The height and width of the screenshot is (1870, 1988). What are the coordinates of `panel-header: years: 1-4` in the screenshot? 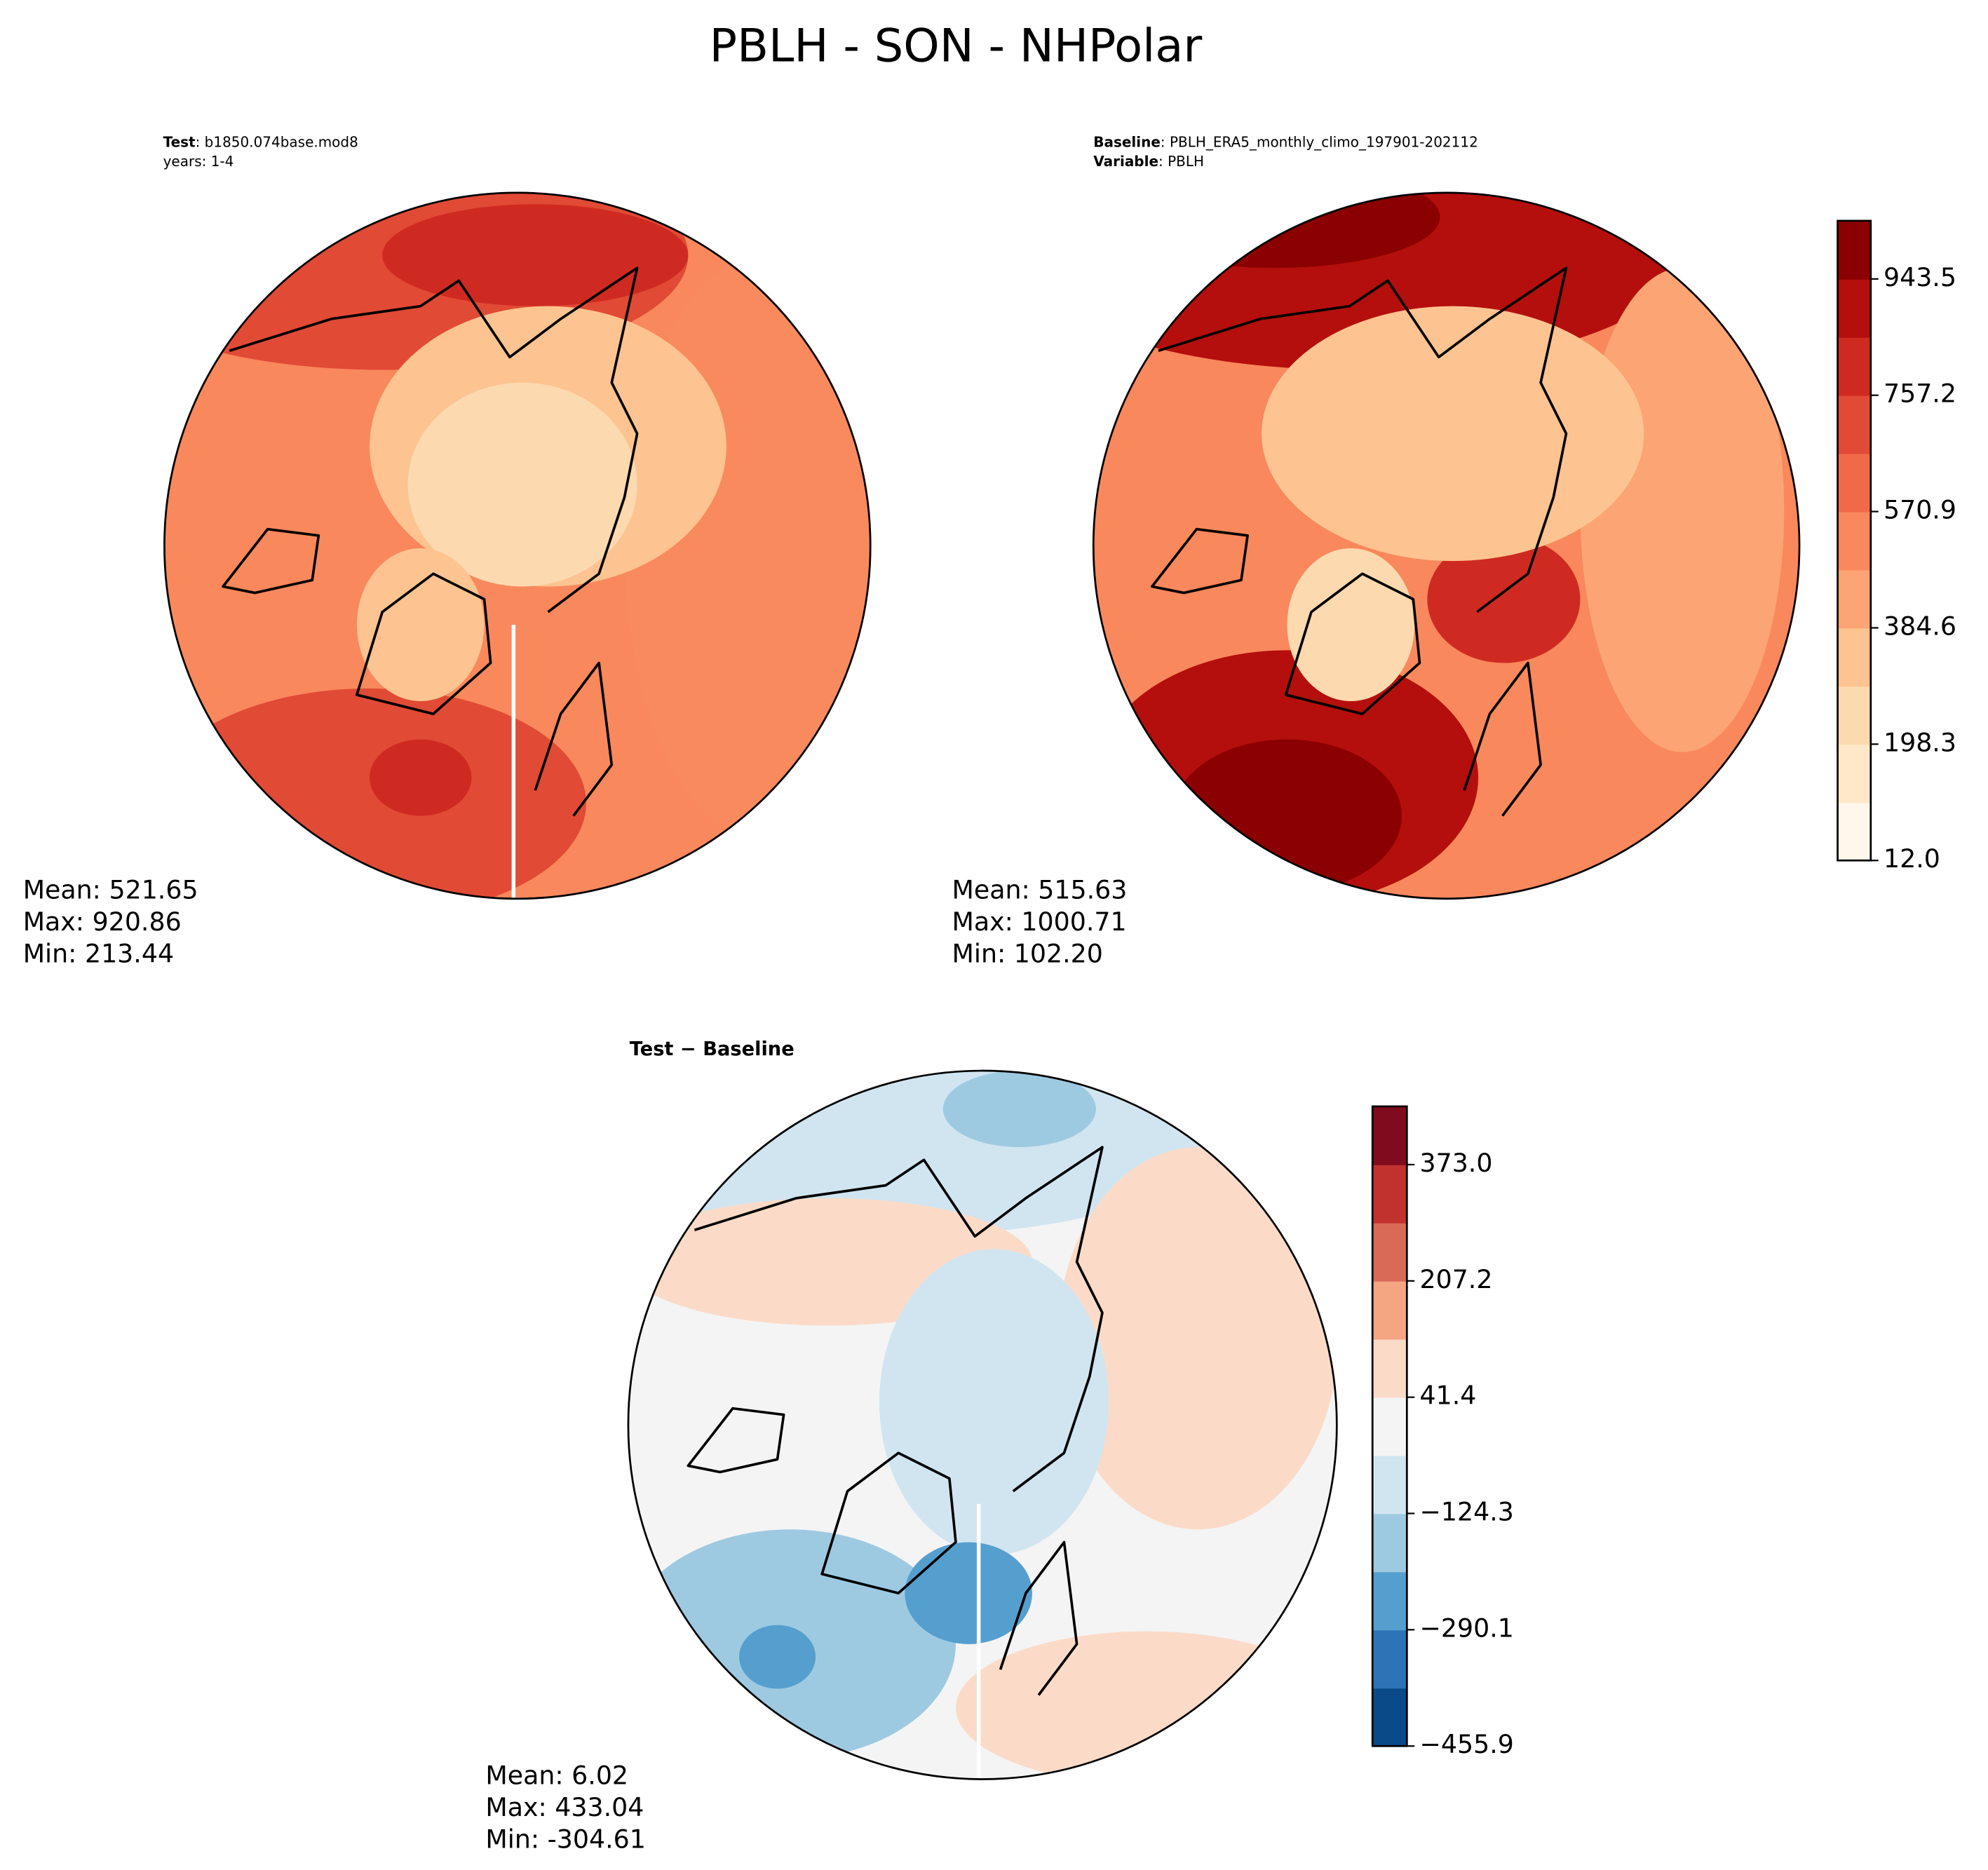 It's located at (199, 161).